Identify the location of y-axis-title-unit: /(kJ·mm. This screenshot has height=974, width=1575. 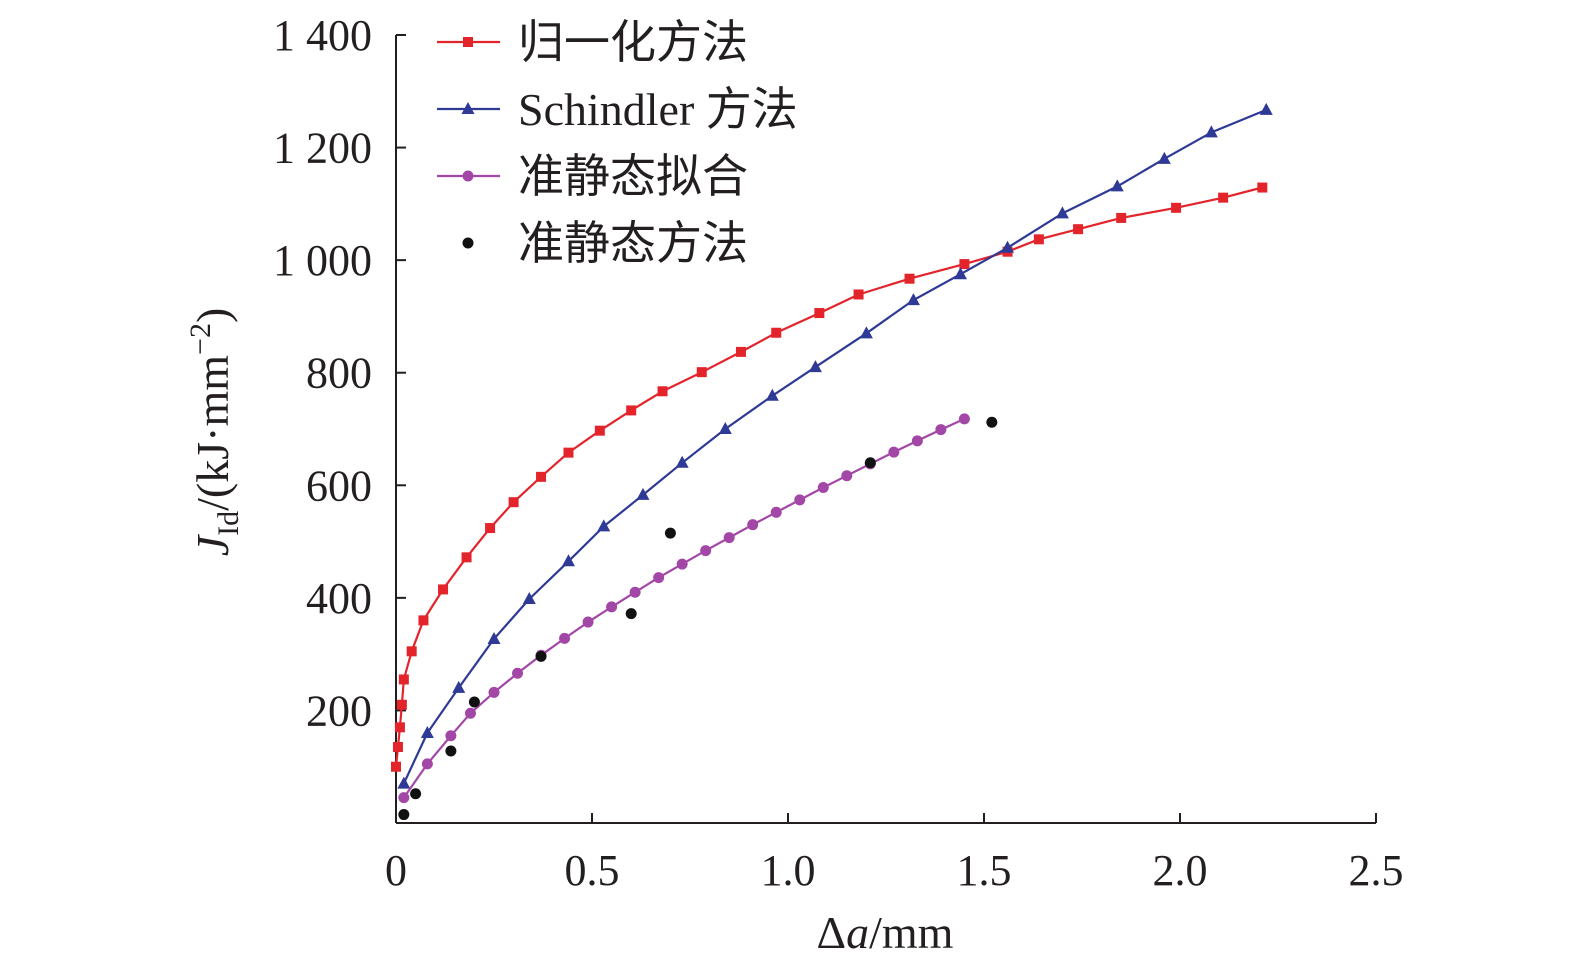
(212, 433).